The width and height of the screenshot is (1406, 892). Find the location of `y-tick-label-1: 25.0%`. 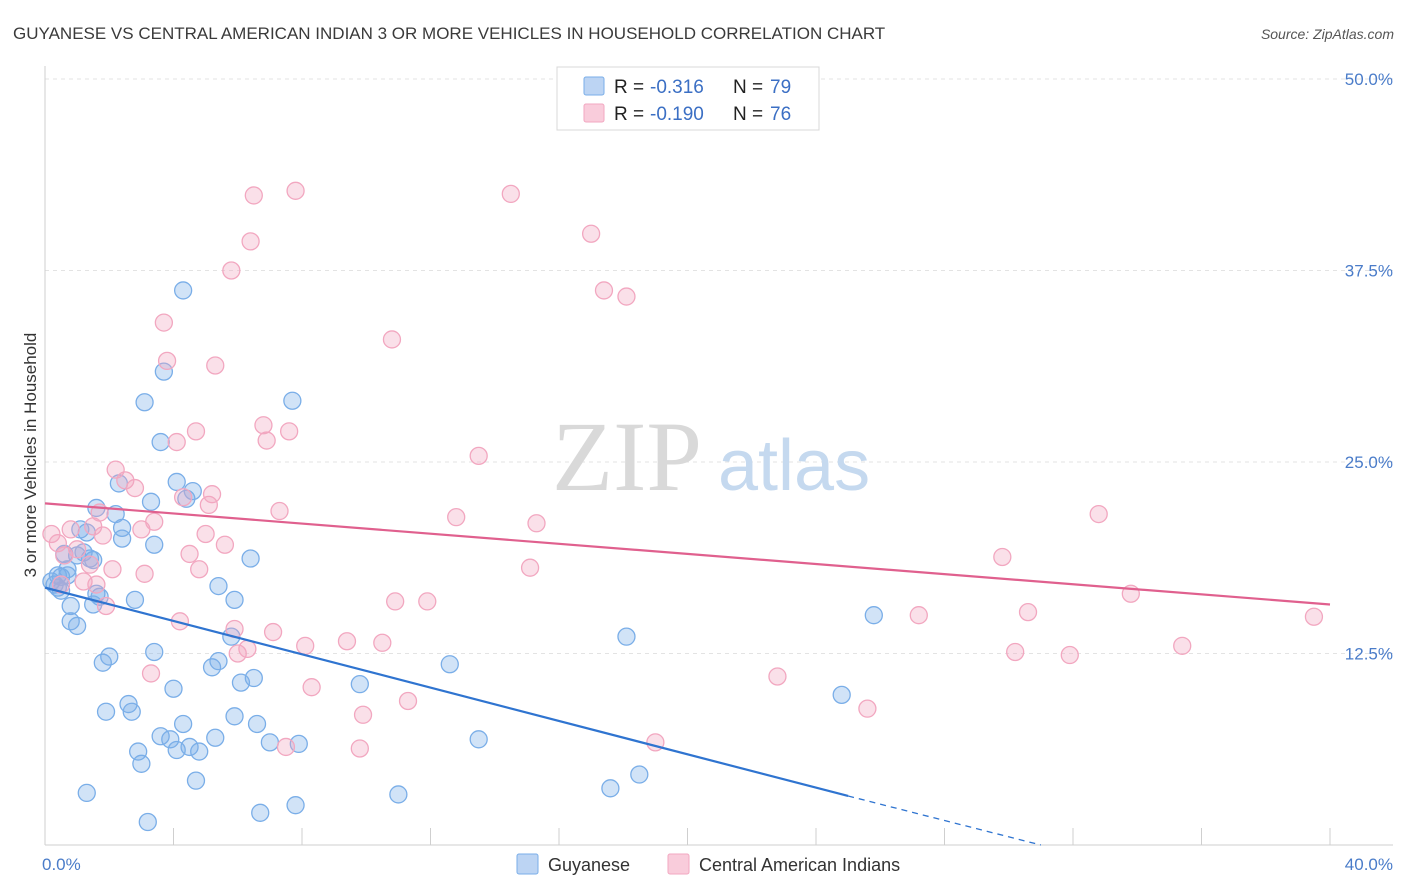

y-tick-label-1: 25.0% is located at coordinates (1369, 462).